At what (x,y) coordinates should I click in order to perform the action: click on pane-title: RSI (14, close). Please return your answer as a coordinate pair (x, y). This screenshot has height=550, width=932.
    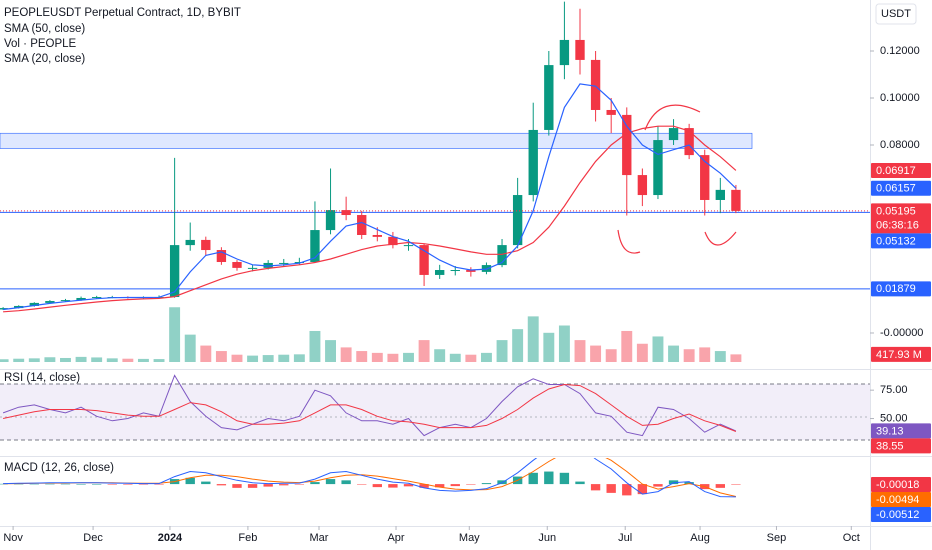
    Looking at the image, I should click on (42, 378).